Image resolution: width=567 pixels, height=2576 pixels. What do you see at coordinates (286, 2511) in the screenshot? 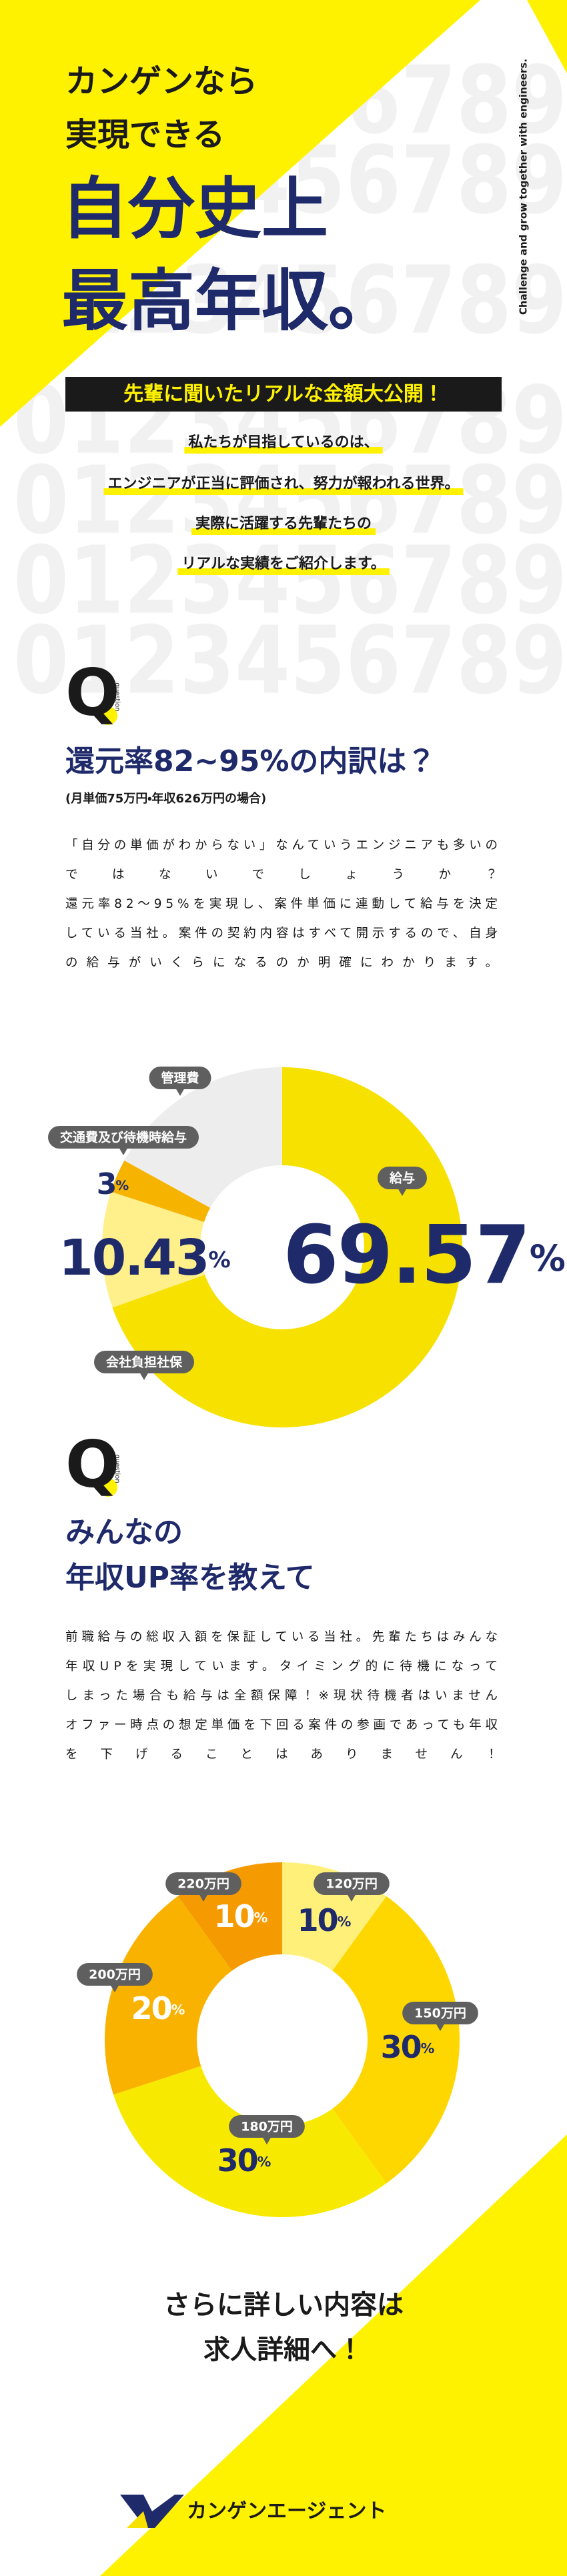
I see `logo-text: カンゲンエージェント` at bounding box center [286, 2511].